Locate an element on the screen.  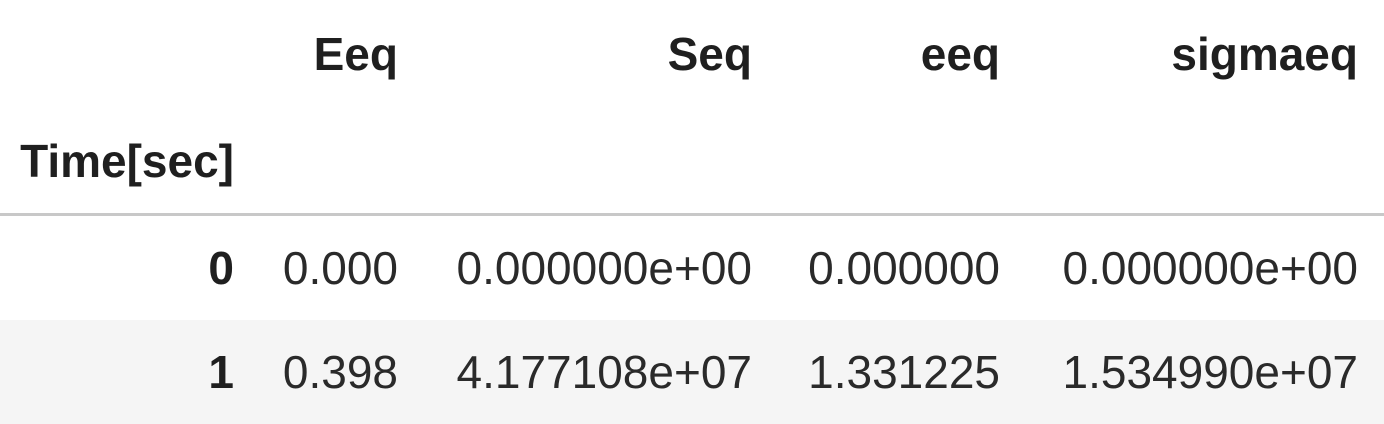
table-cell: 0.398 is located at coordinates (341, 372).